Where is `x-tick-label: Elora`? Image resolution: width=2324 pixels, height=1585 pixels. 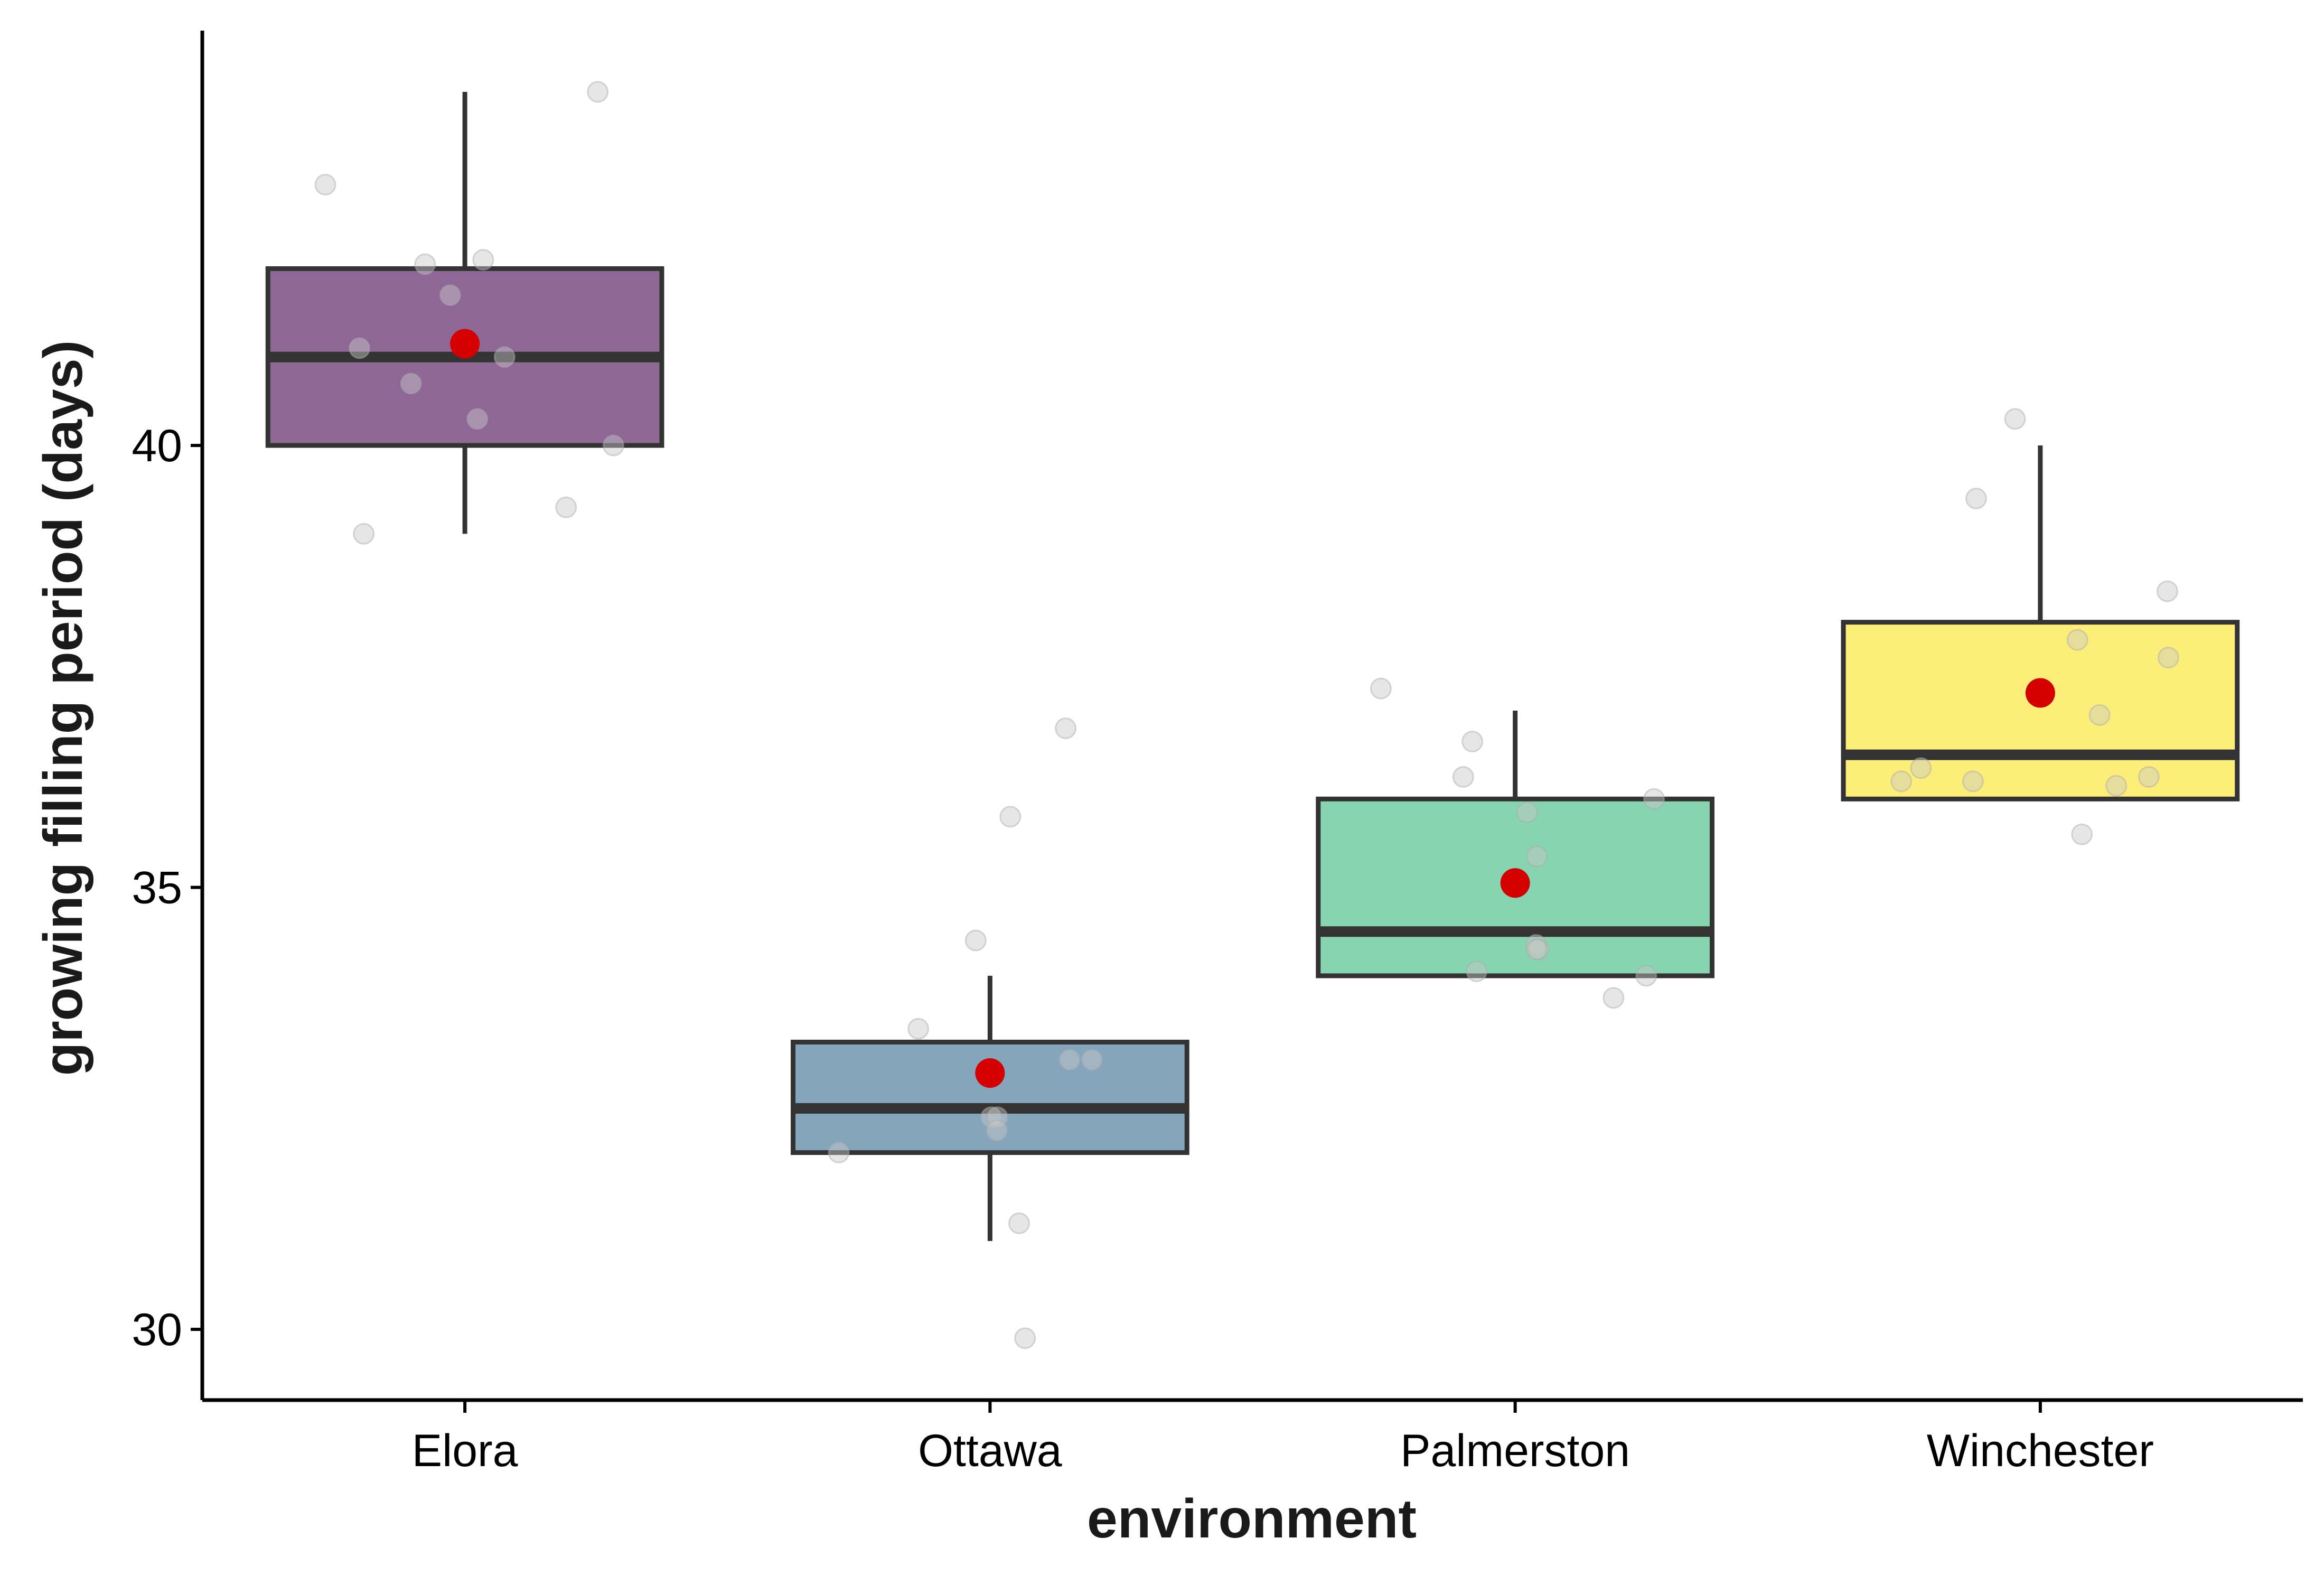 x-tick-label: Elora is located at coordinates (465, 1450).